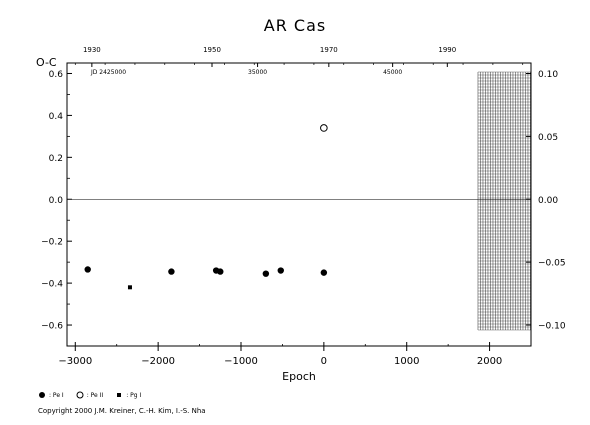  I want to click on x-tick-label: −2000, so click(158, 361).